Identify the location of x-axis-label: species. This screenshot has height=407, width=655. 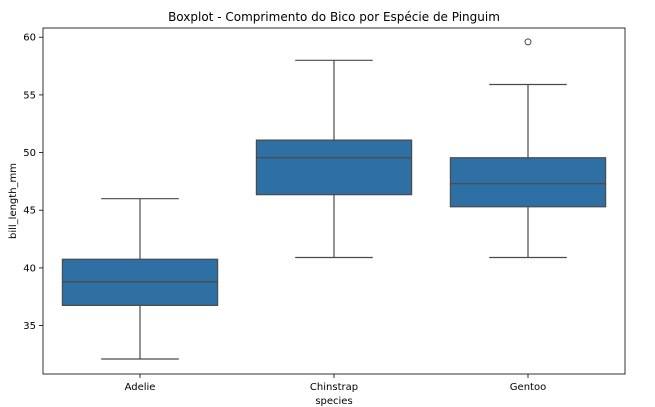
(333, 401).